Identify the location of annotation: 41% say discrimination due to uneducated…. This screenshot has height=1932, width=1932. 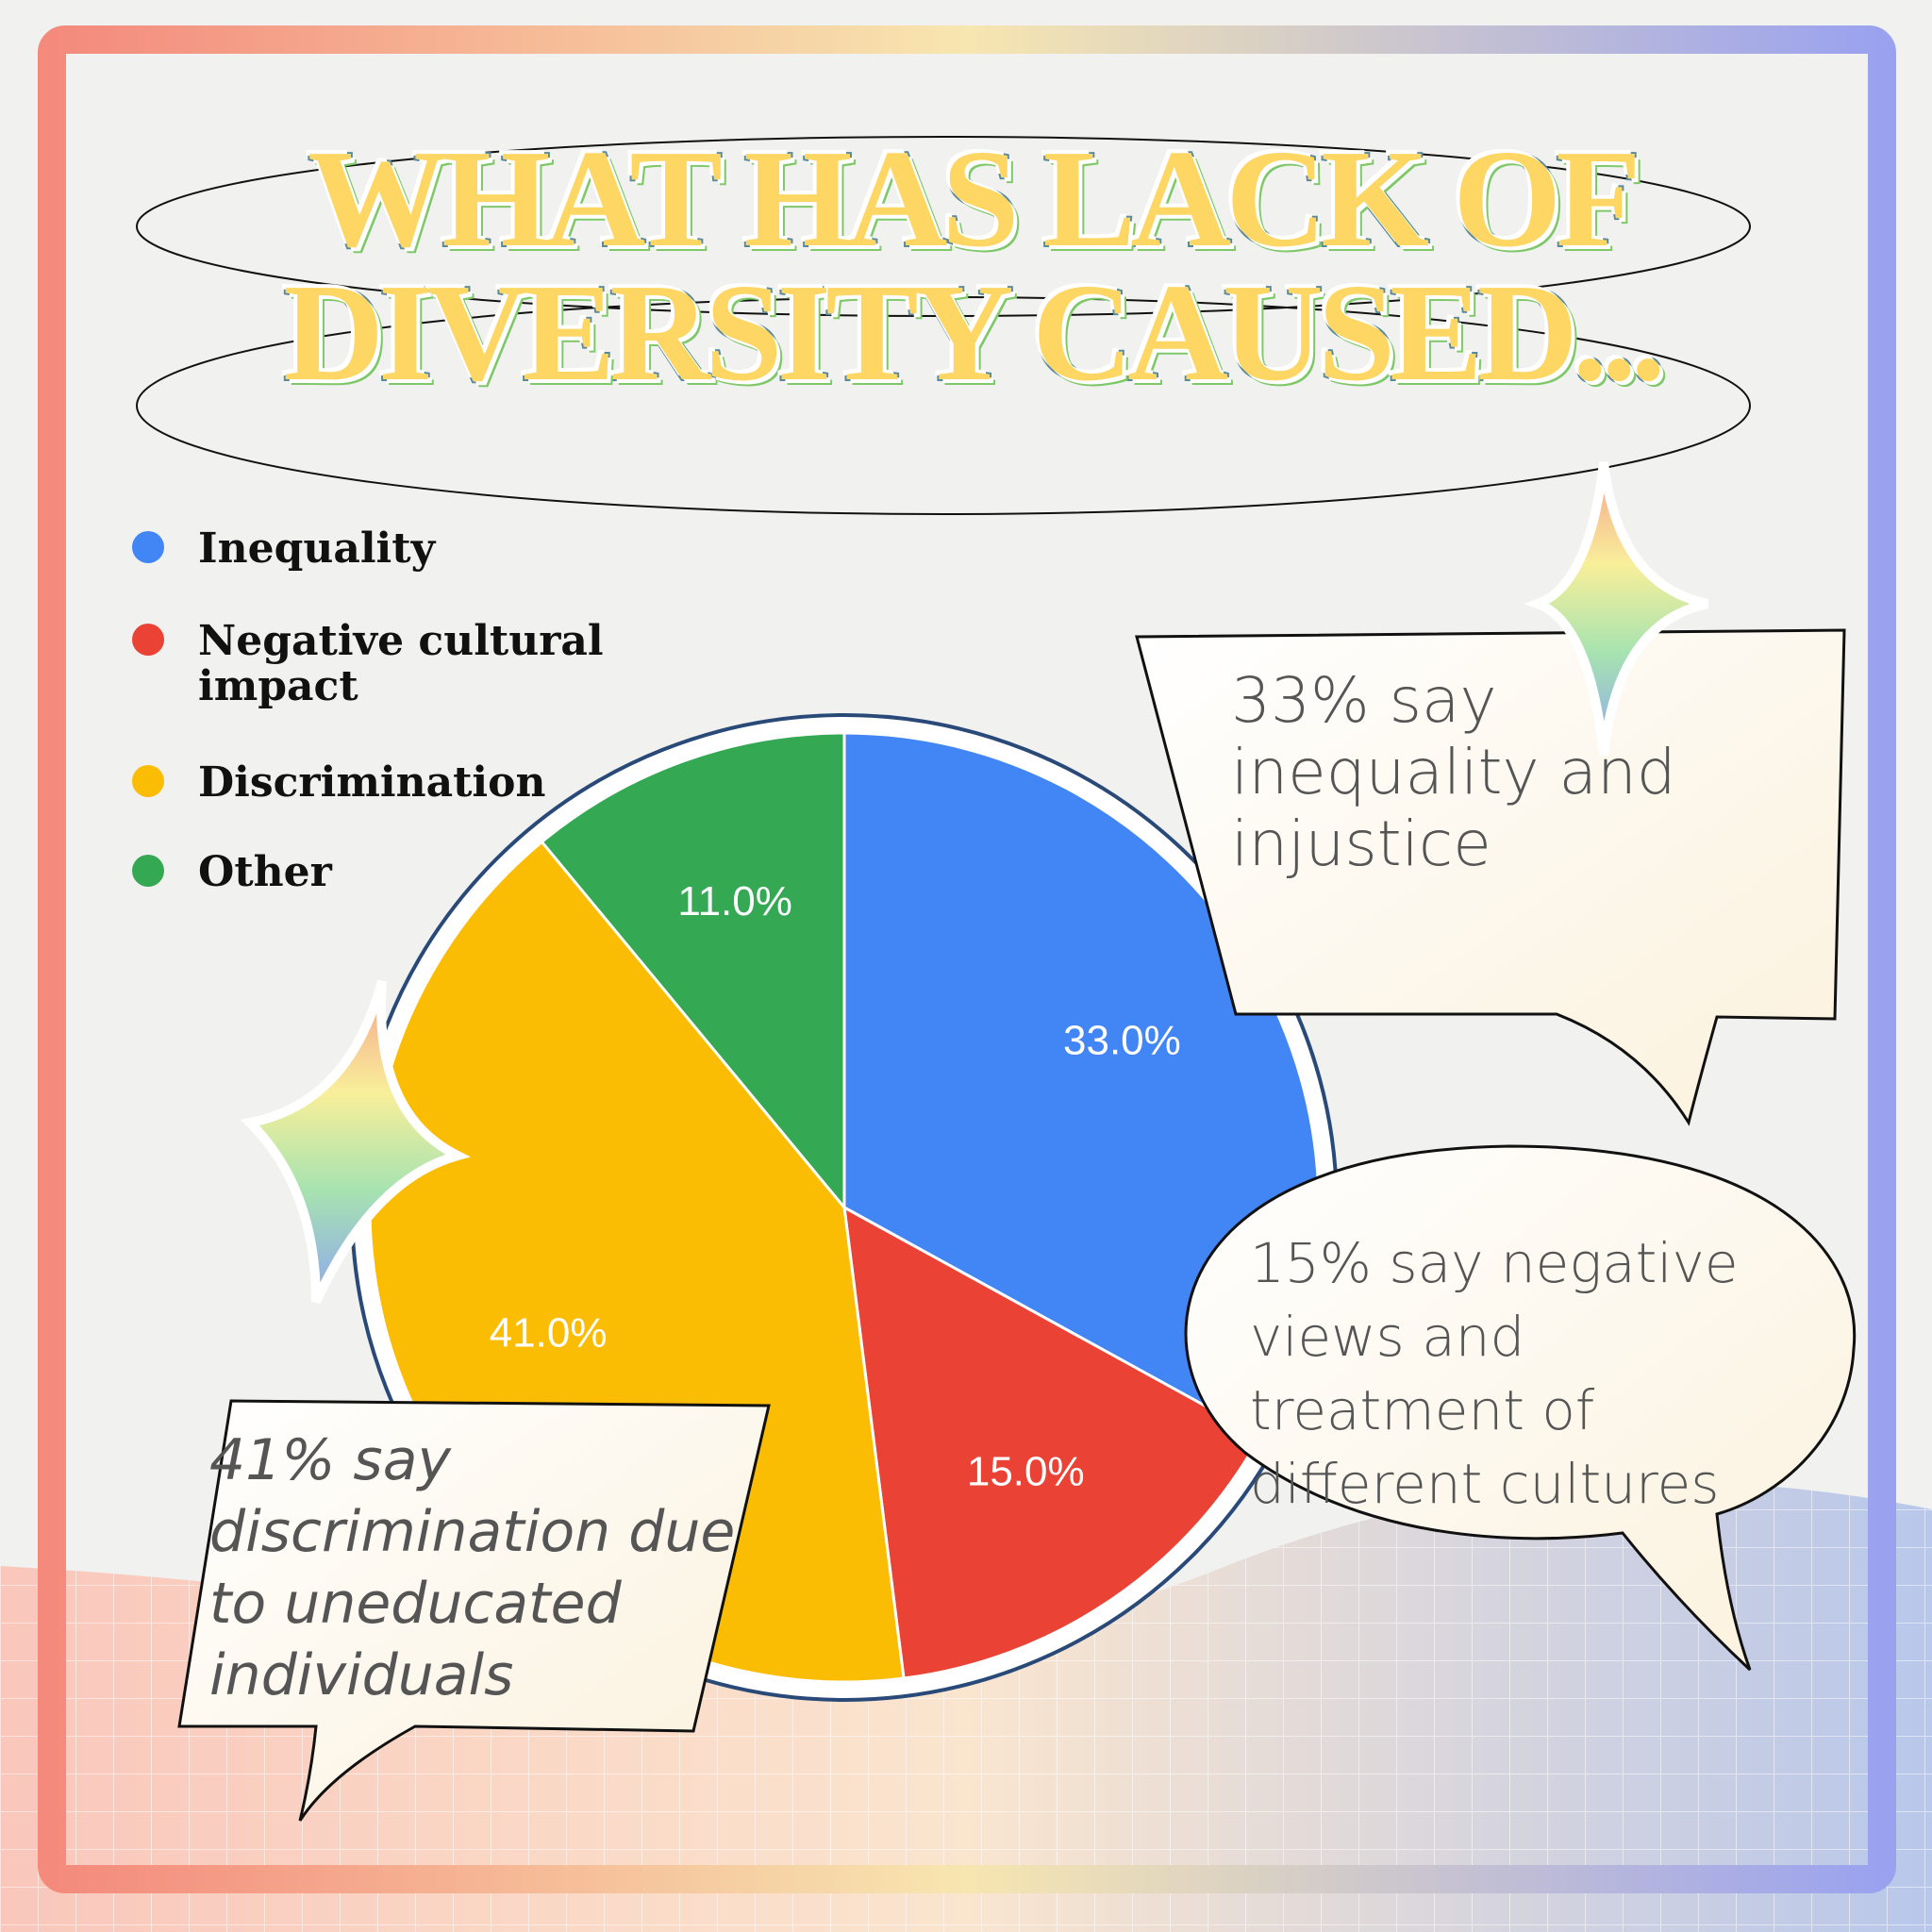
(473, 1567).